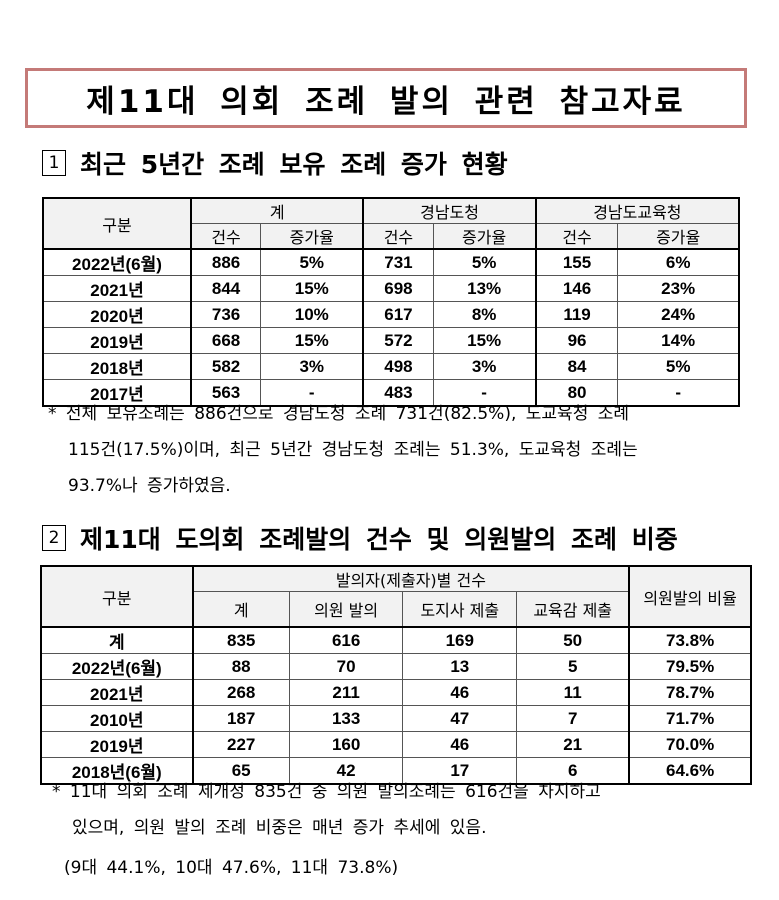  I want to click on header-governor: 도지사 제출, so click(460, 609).